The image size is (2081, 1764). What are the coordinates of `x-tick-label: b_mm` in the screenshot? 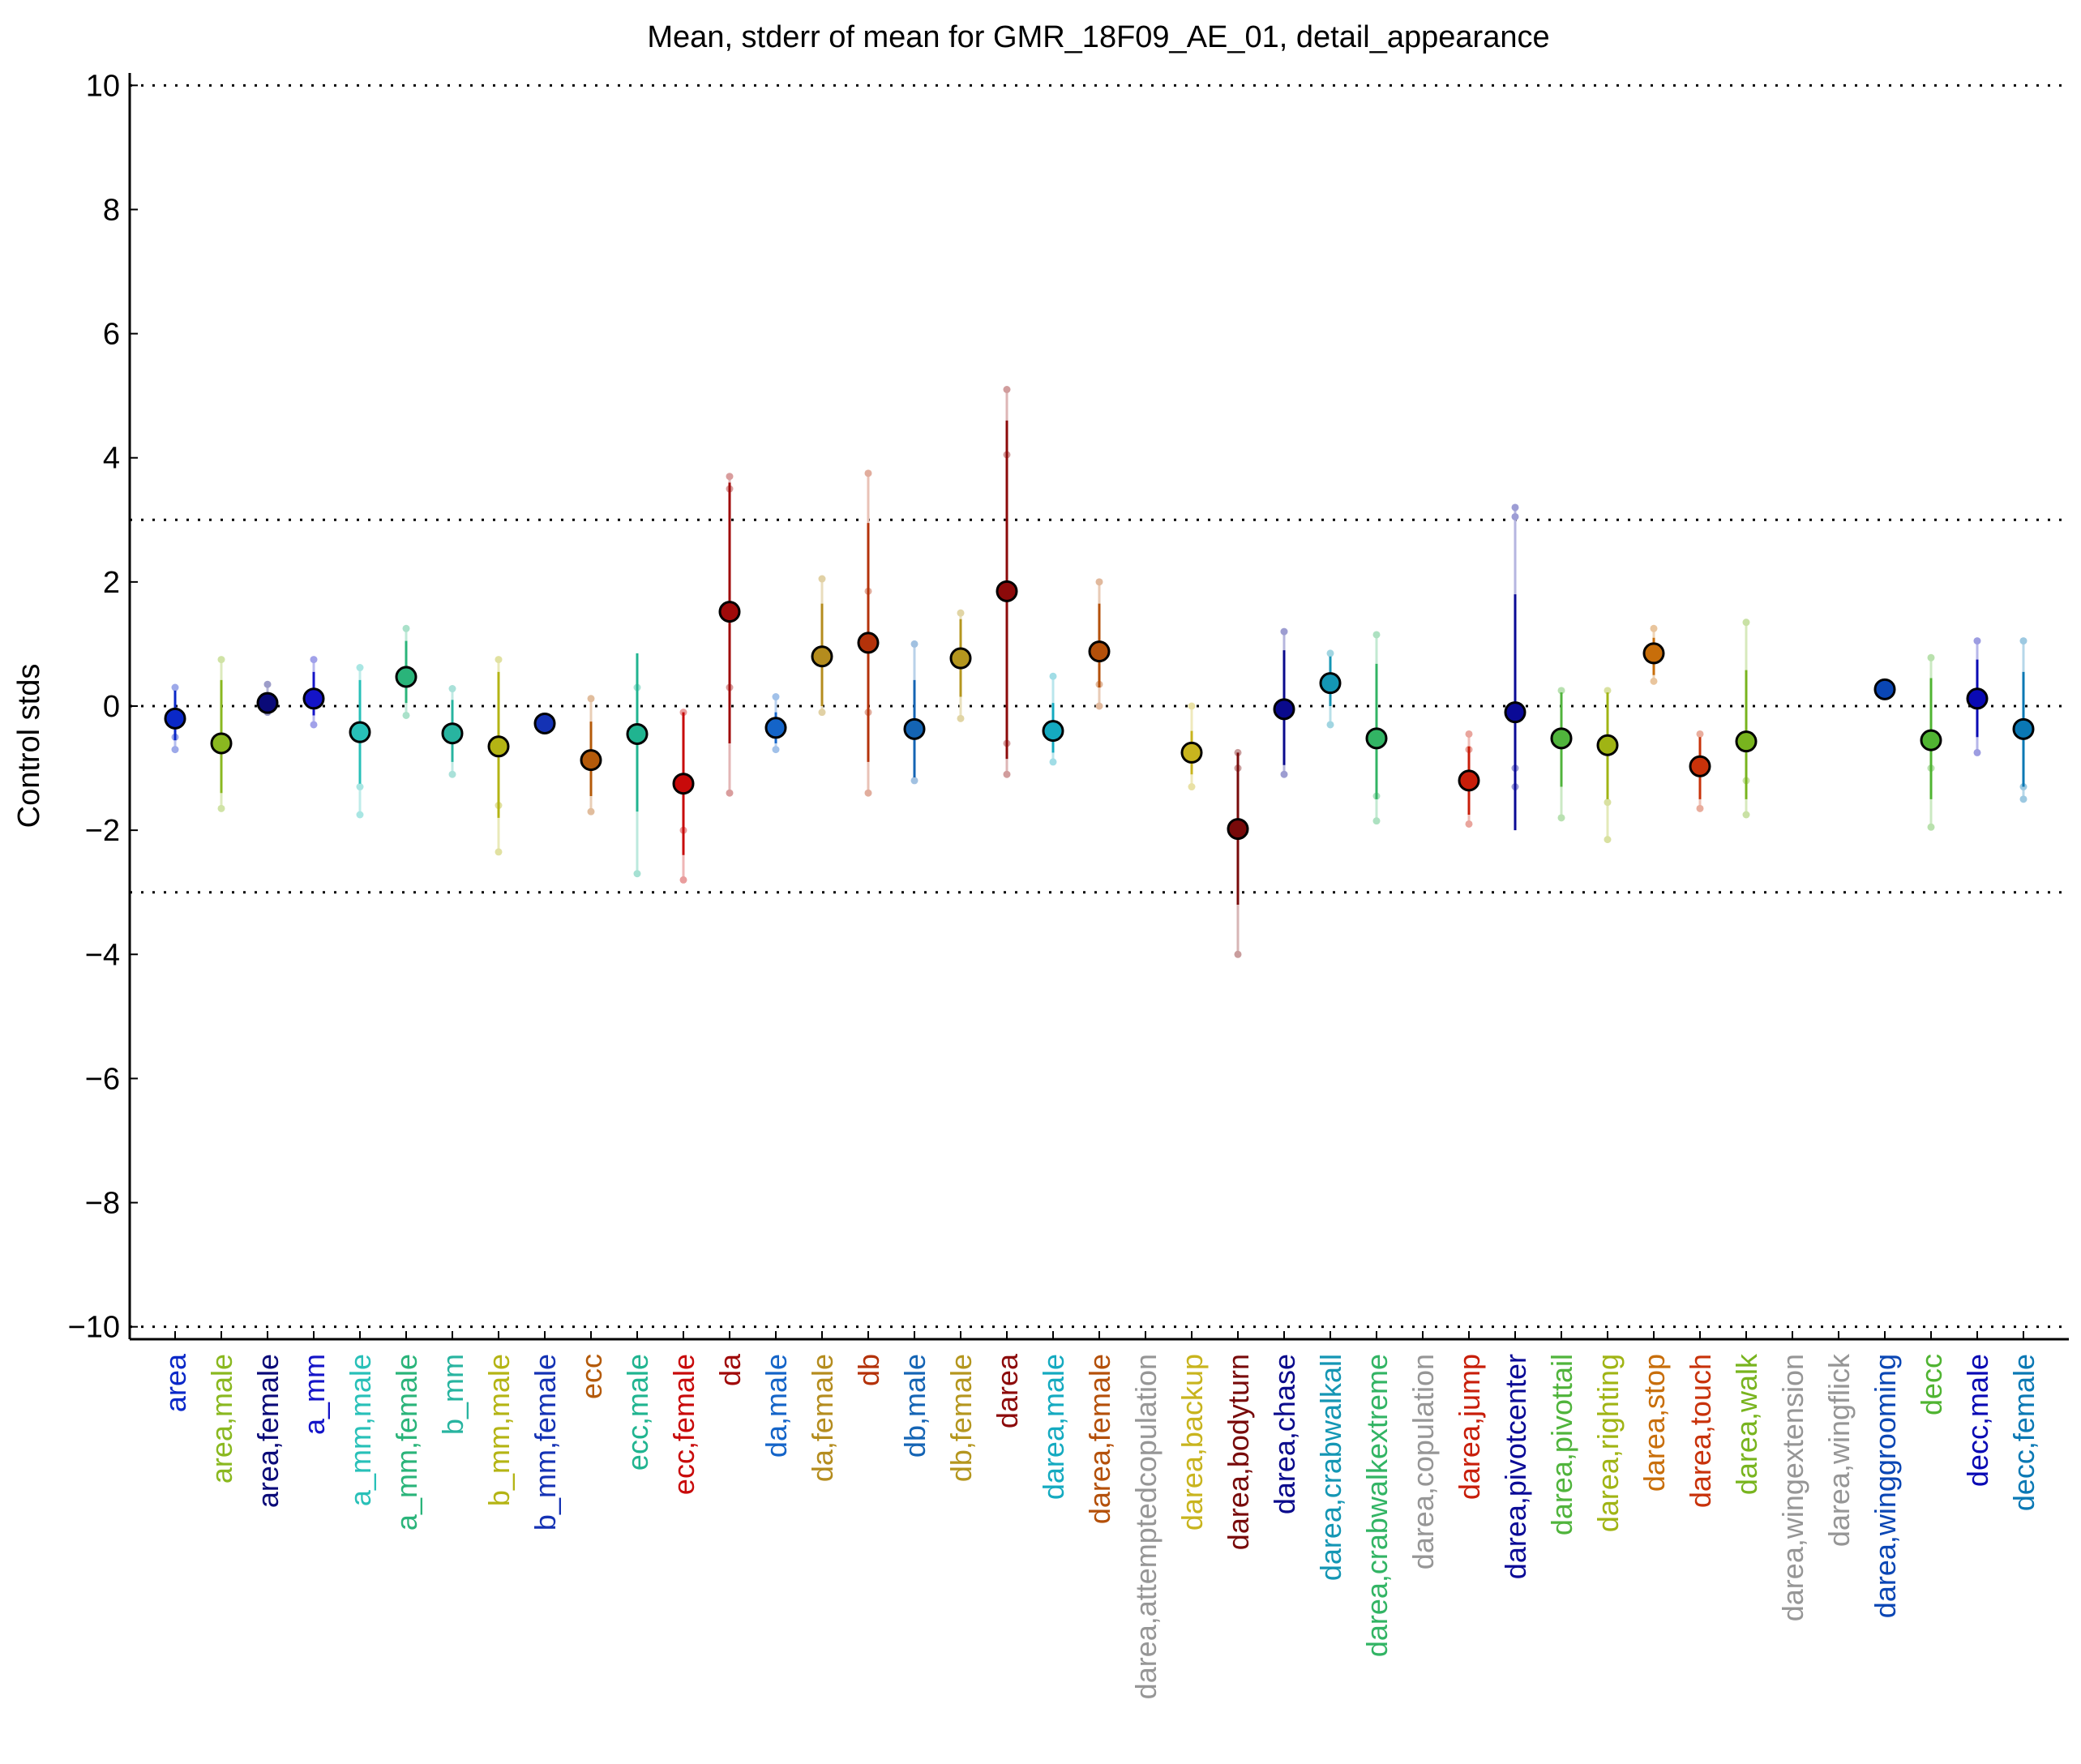 It's located at (453, 1394).